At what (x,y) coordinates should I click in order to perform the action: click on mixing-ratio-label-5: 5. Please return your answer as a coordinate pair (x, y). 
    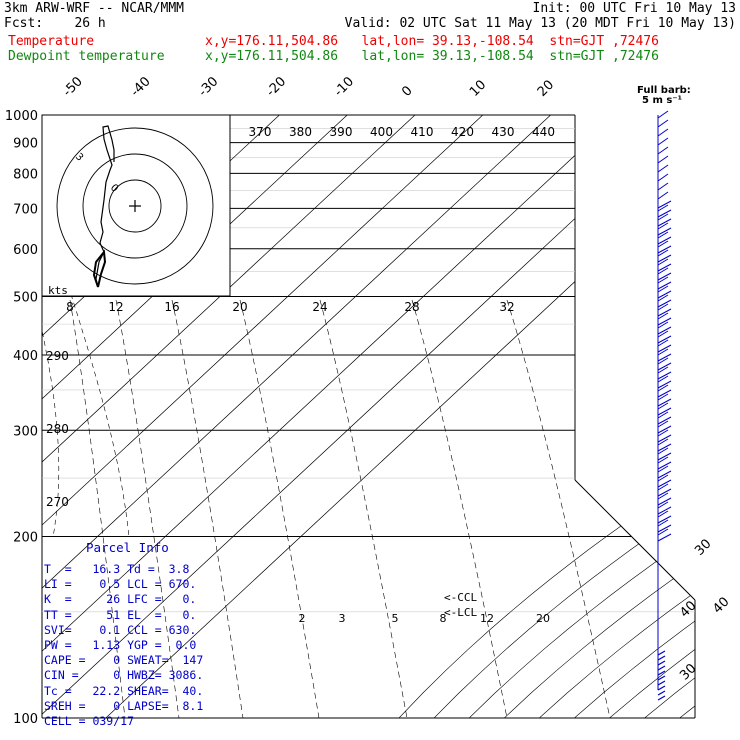
    Looking at the image, I should click on (395, 618).